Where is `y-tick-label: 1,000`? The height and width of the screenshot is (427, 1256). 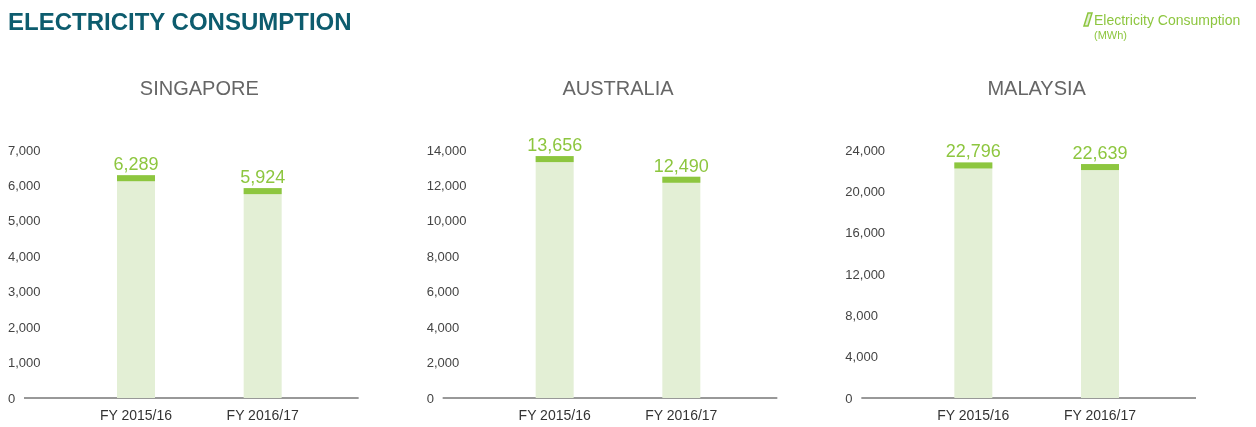 y-tick-label: 1,000 is located at coordinates (24, 363).